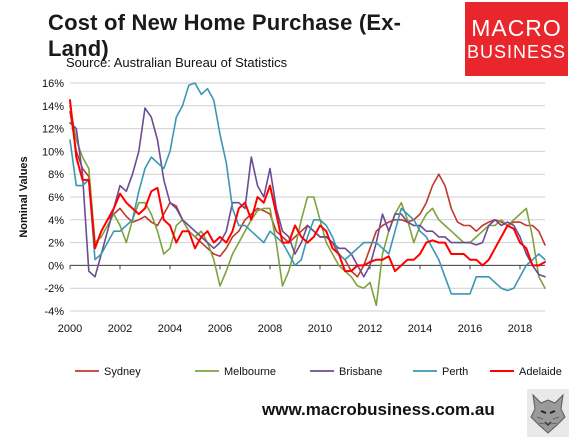 The image size is (579, 446). What do you see at coordinates (370, 329) in the screenshot?
I see `x-tick-label: 2012` at bounding box center [370, 329].